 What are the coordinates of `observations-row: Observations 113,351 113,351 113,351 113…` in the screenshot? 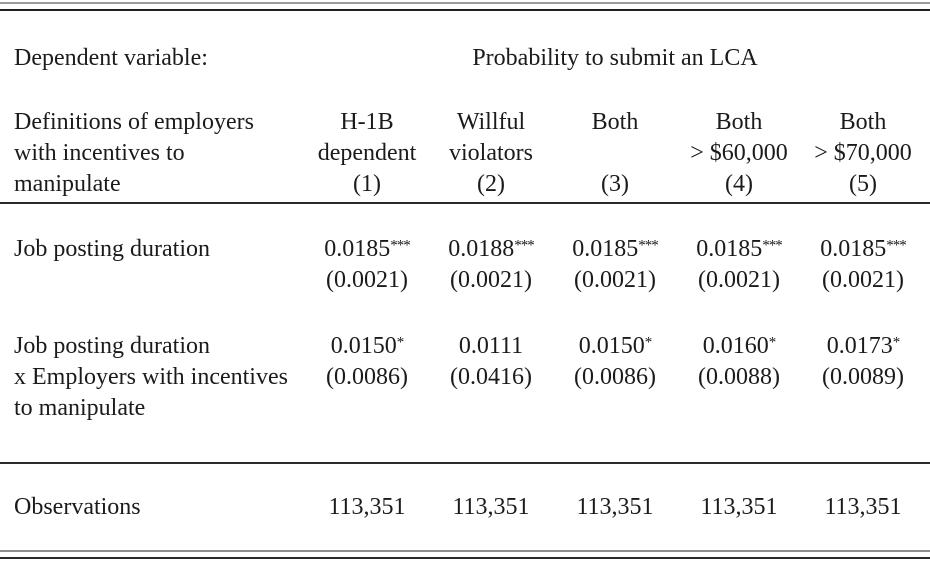 It's located at (469, 507).